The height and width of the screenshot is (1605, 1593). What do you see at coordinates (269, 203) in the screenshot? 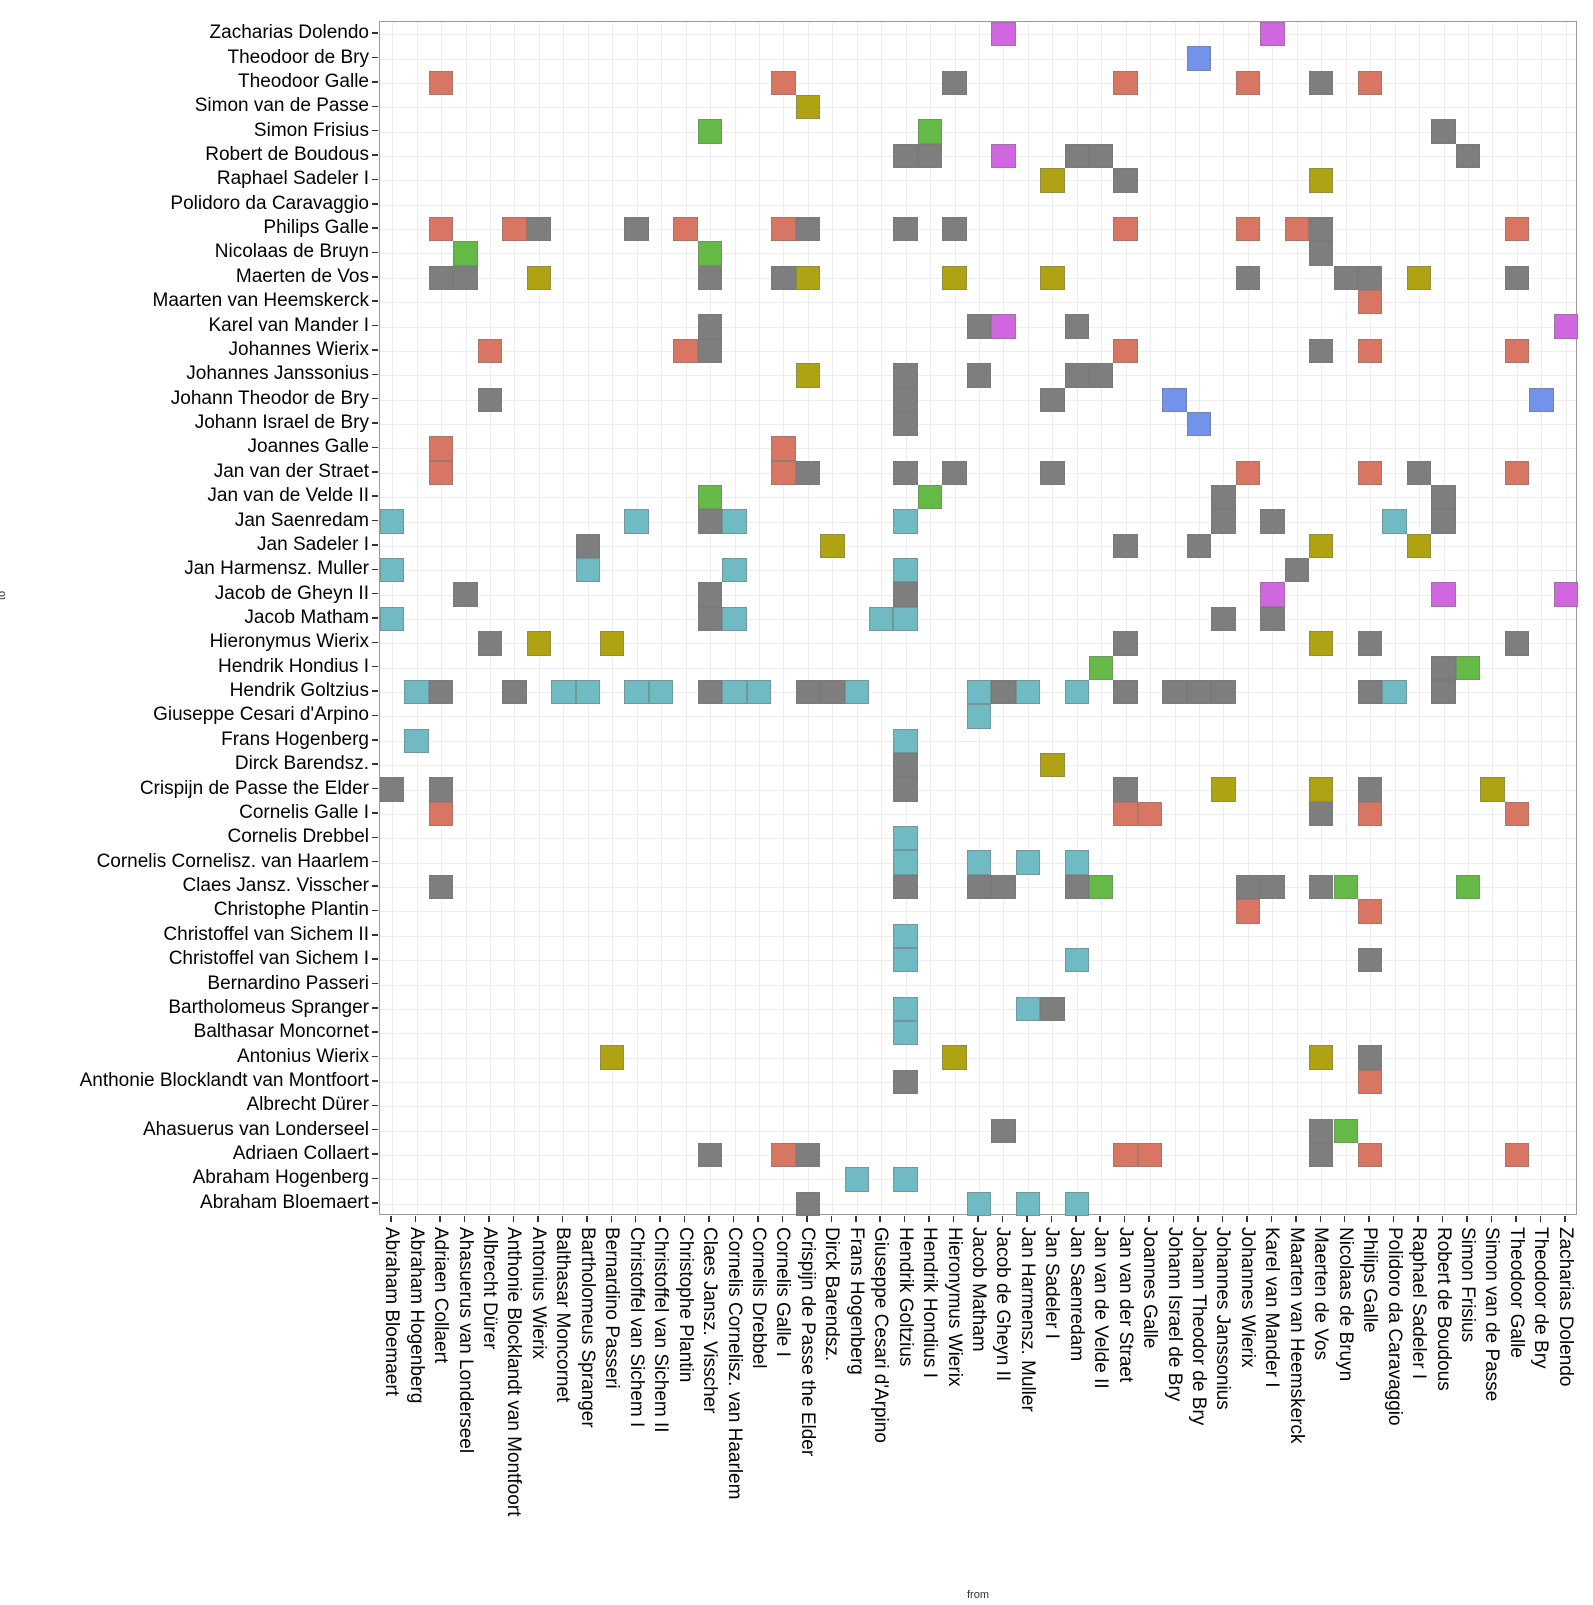
I see `y-axis-label: Polidoro da Caravaggio` at bounding box center [269, 203].